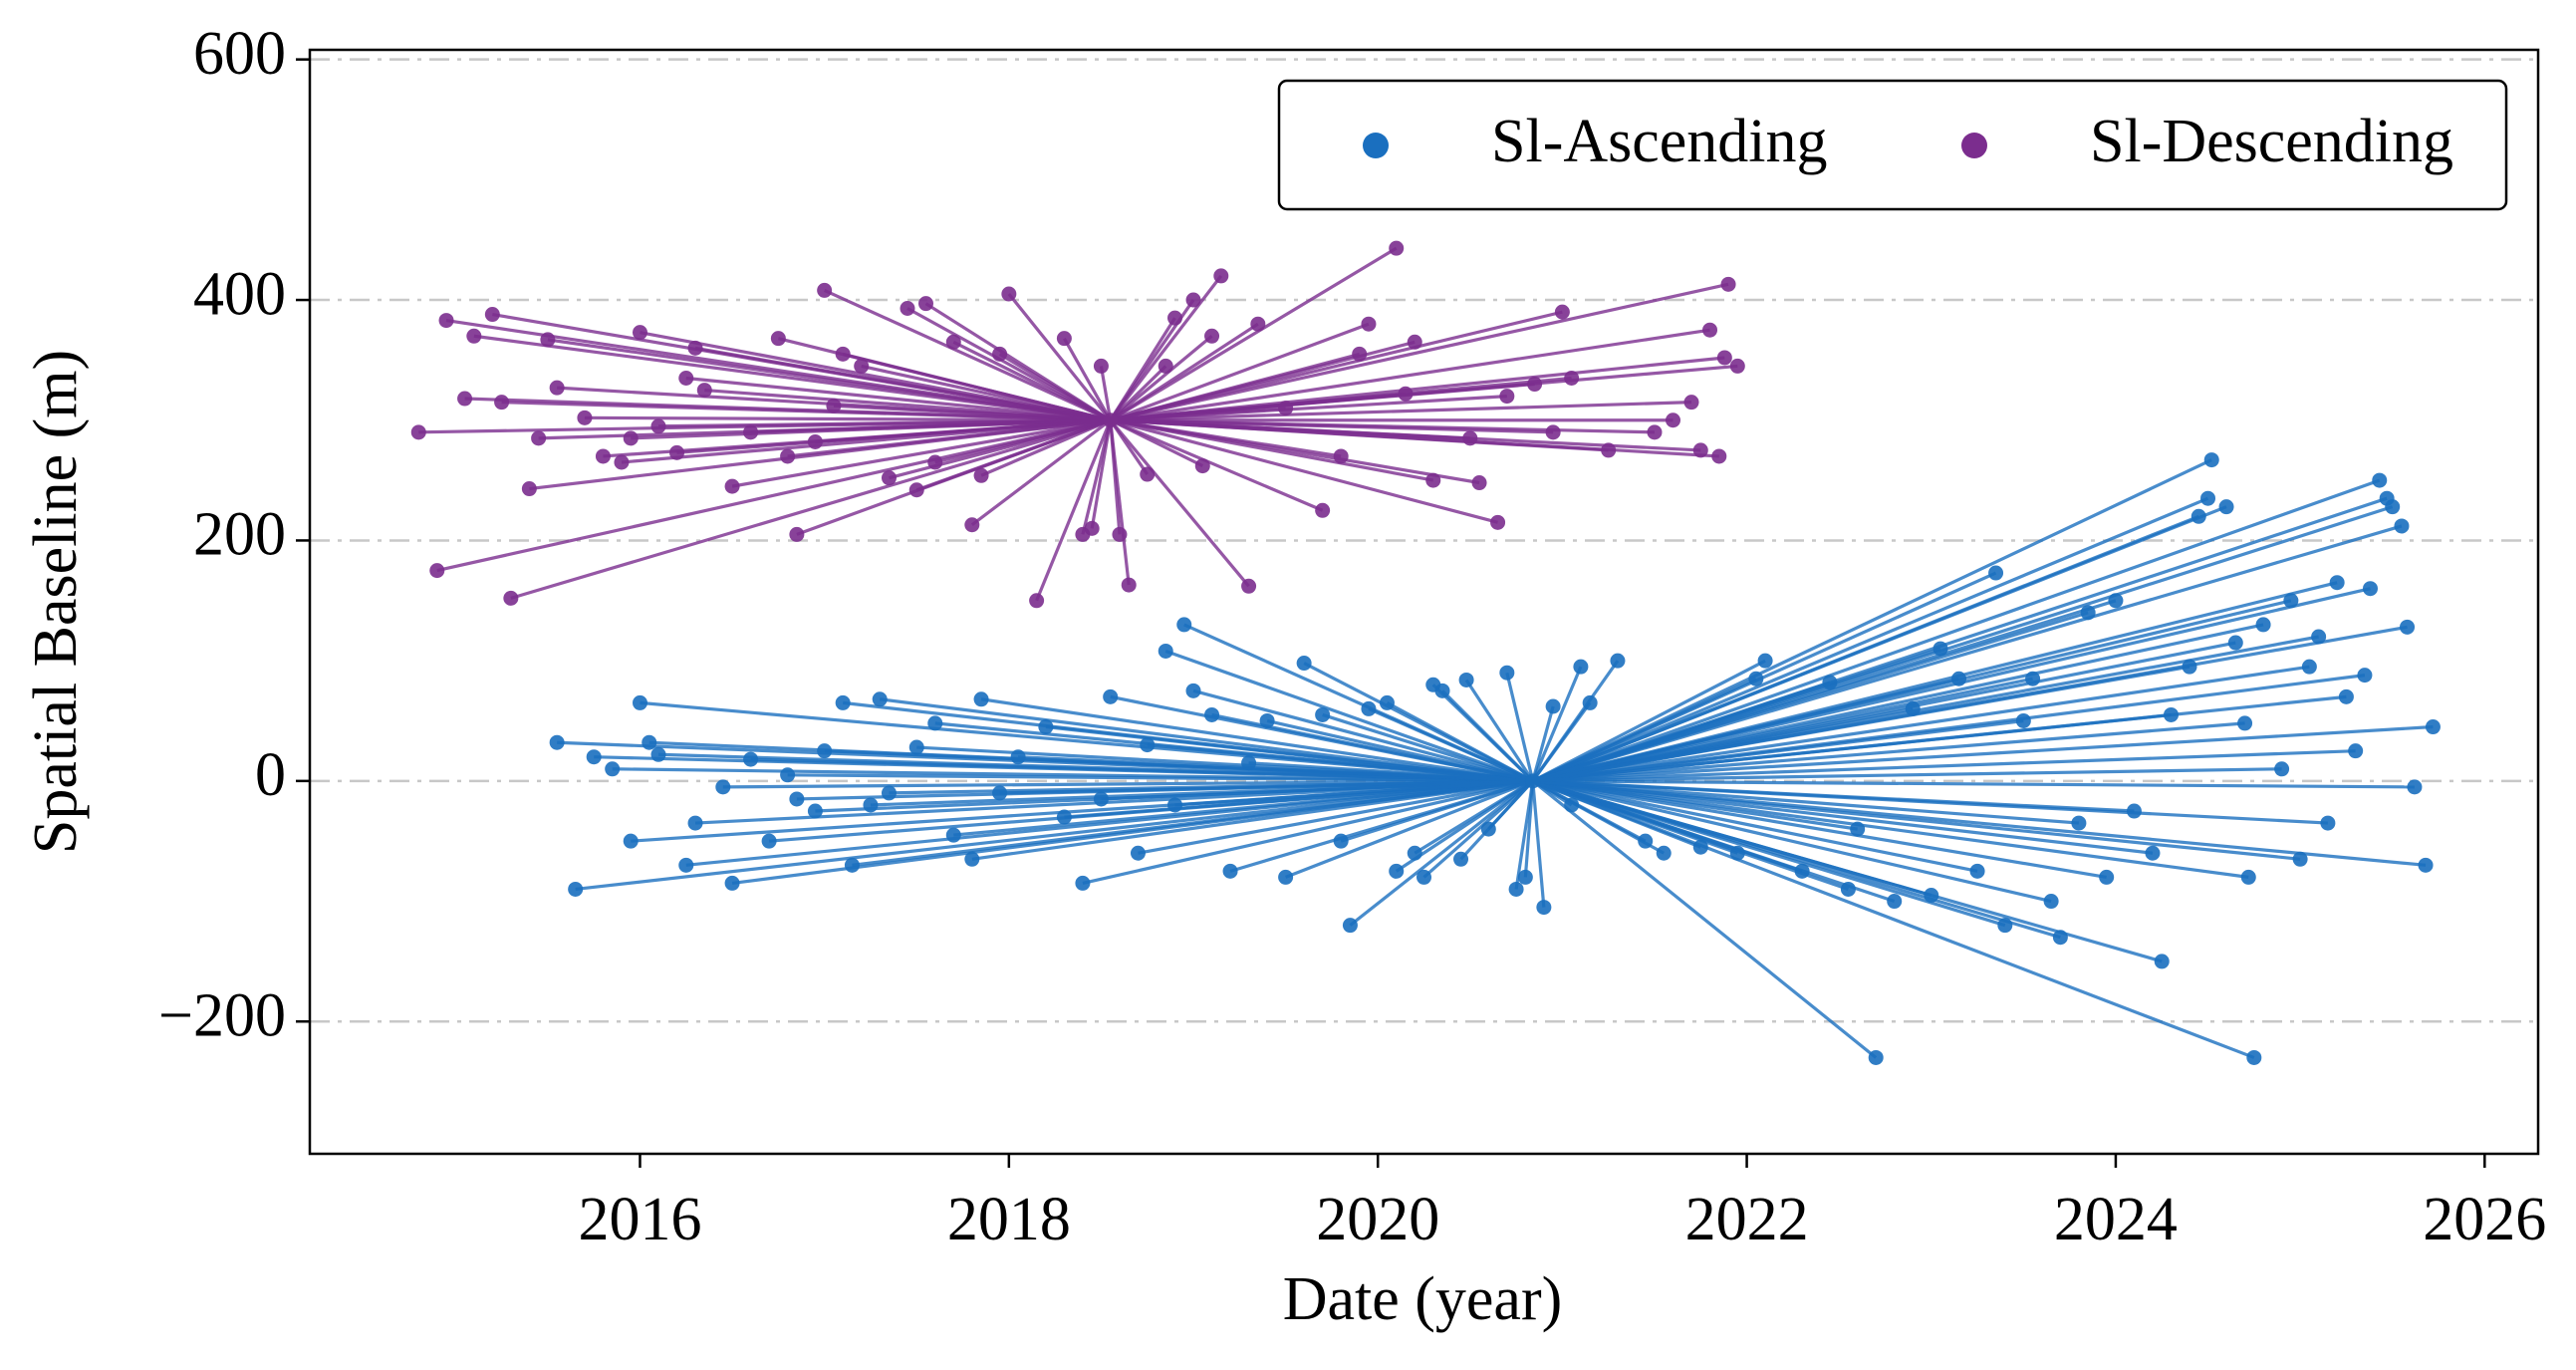  I want to click on x-tick-label: 2022, so click(1747, 1219).